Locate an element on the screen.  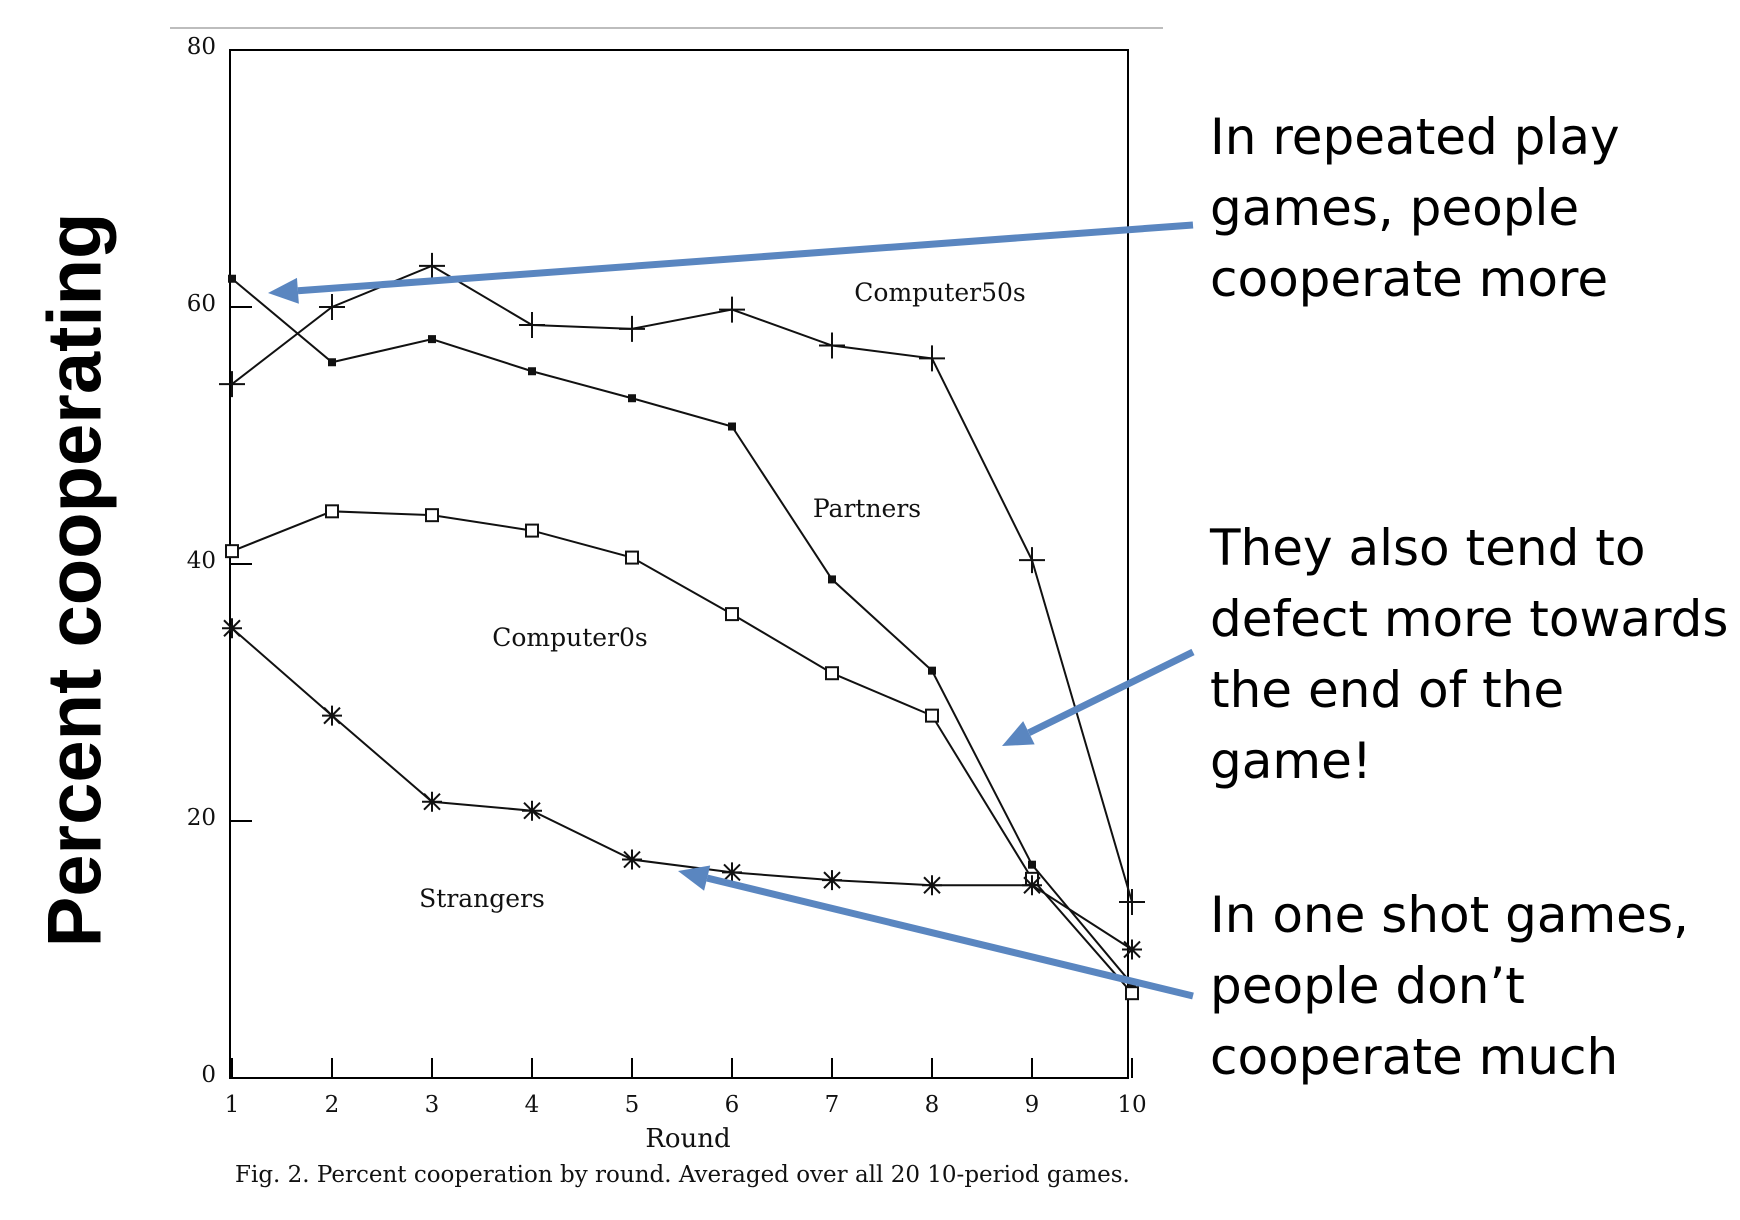
series-label-strangers: Strangers is located at coordinates (482, 898).